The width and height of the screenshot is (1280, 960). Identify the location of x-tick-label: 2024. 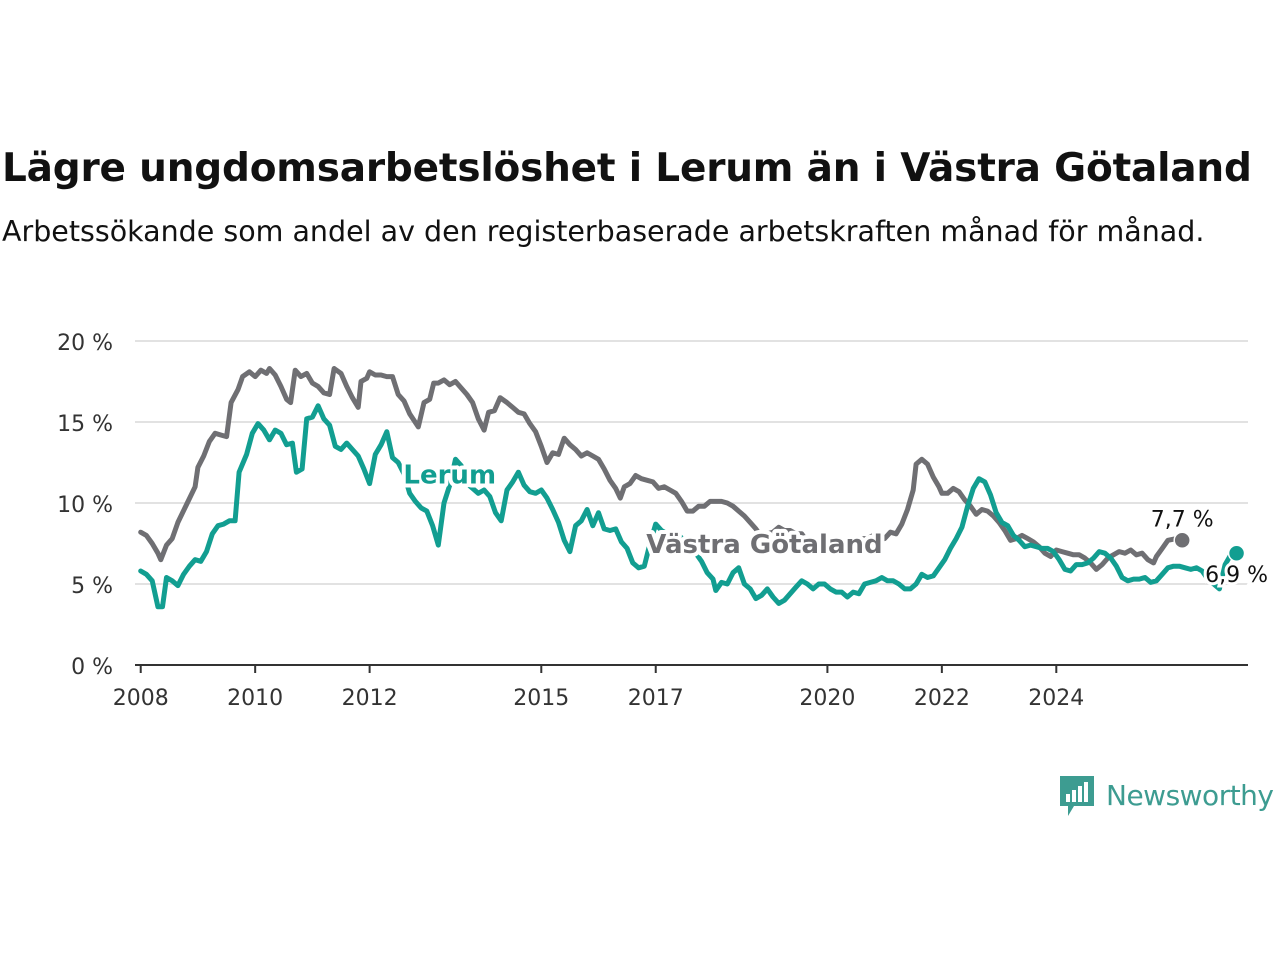
(1056, 698).